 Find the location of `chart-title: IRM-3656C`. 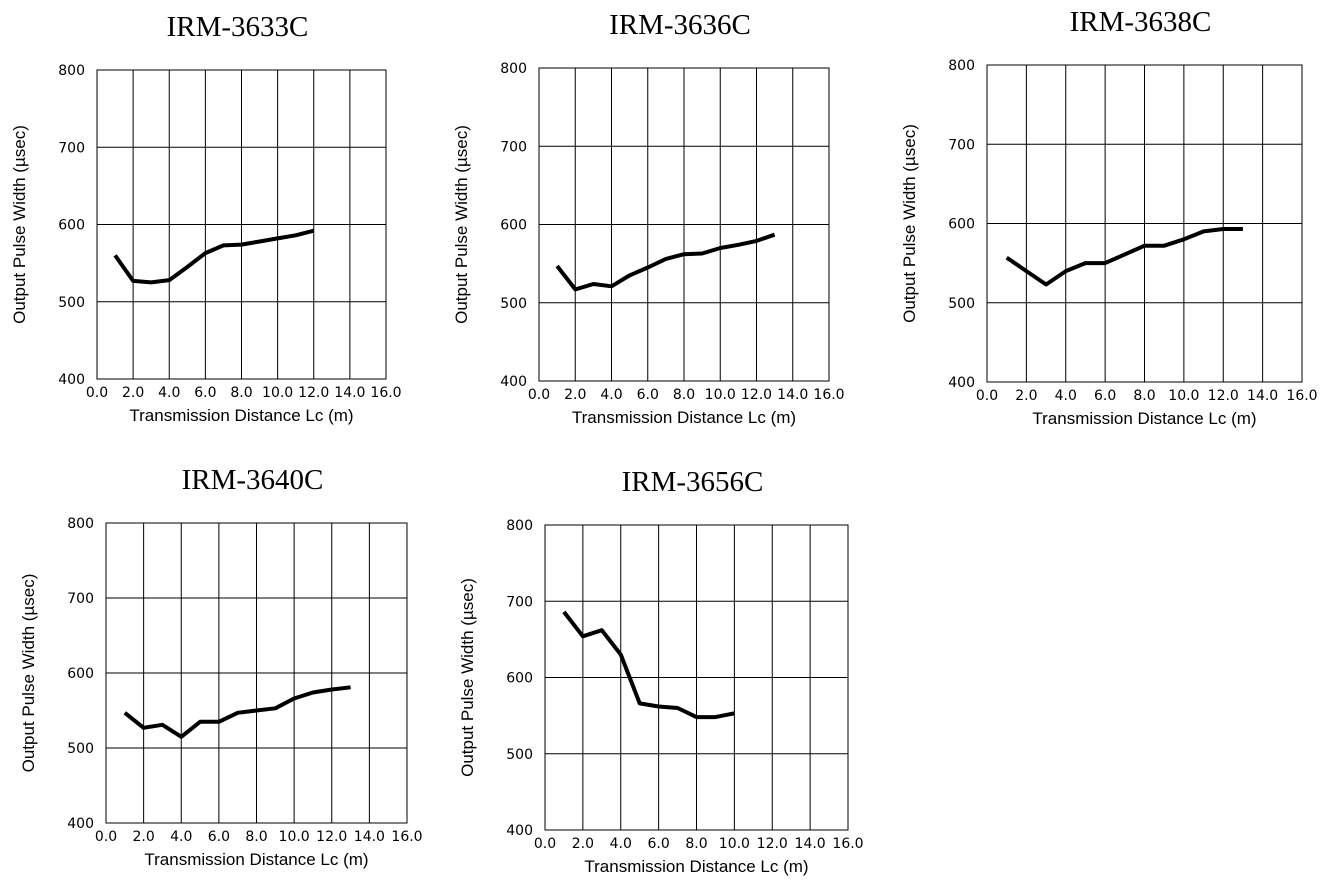

chart-title: IRM-3656C is located at coordinates (693, 482).